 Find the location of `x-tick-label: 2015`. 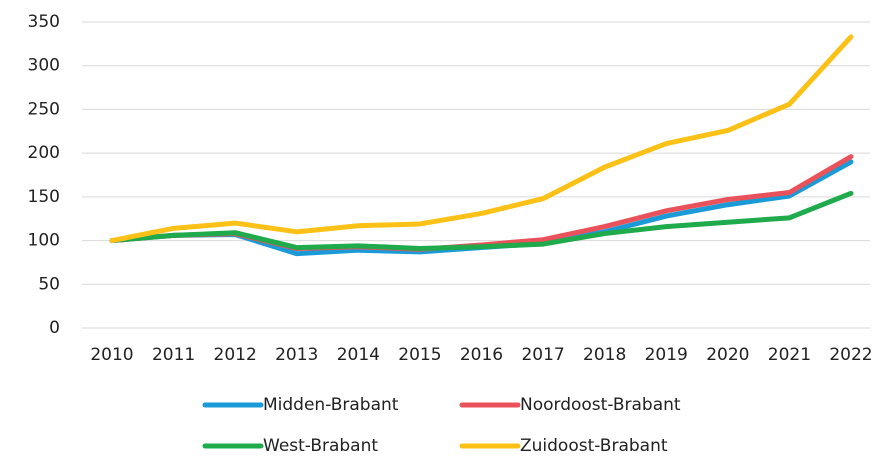

x-tick-label: 2015 is located at coordinates (419, 355).